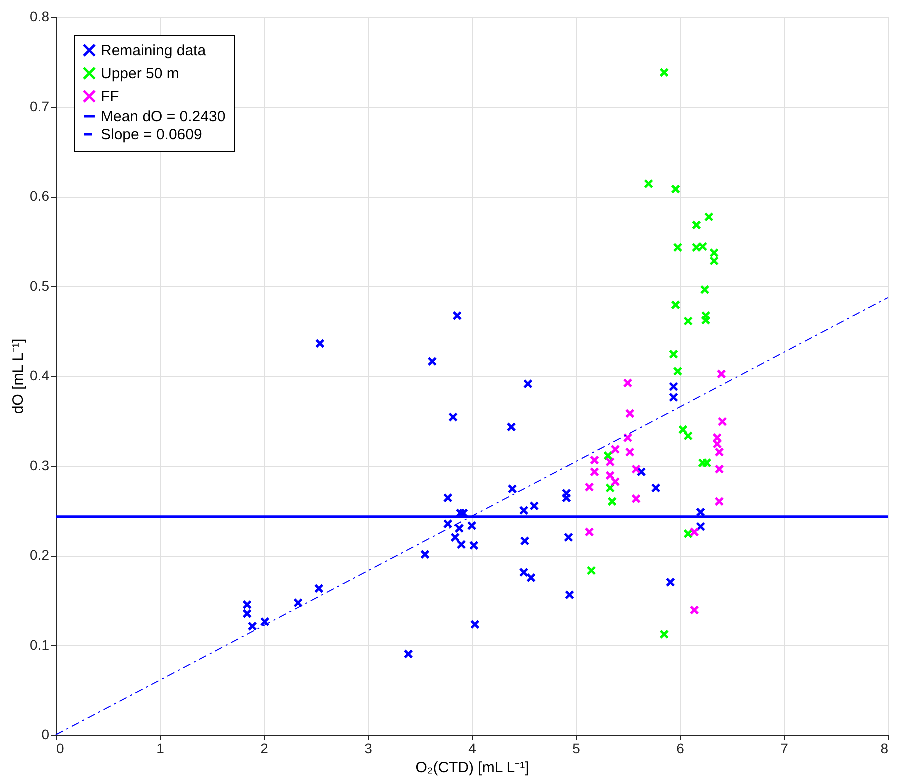  I want to click on legend-label: Upper 50 m, so click(140, 74).